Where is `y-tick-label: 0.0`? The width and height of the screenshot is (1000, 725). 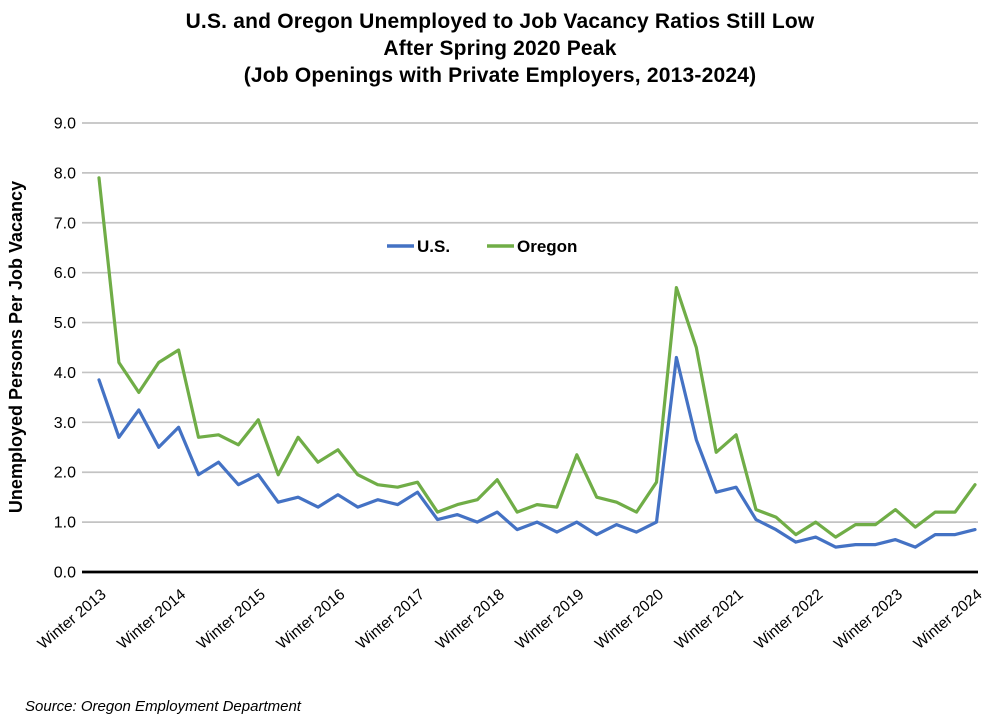
y-tick-label: 0.0 is located at coordinates (65, 573).